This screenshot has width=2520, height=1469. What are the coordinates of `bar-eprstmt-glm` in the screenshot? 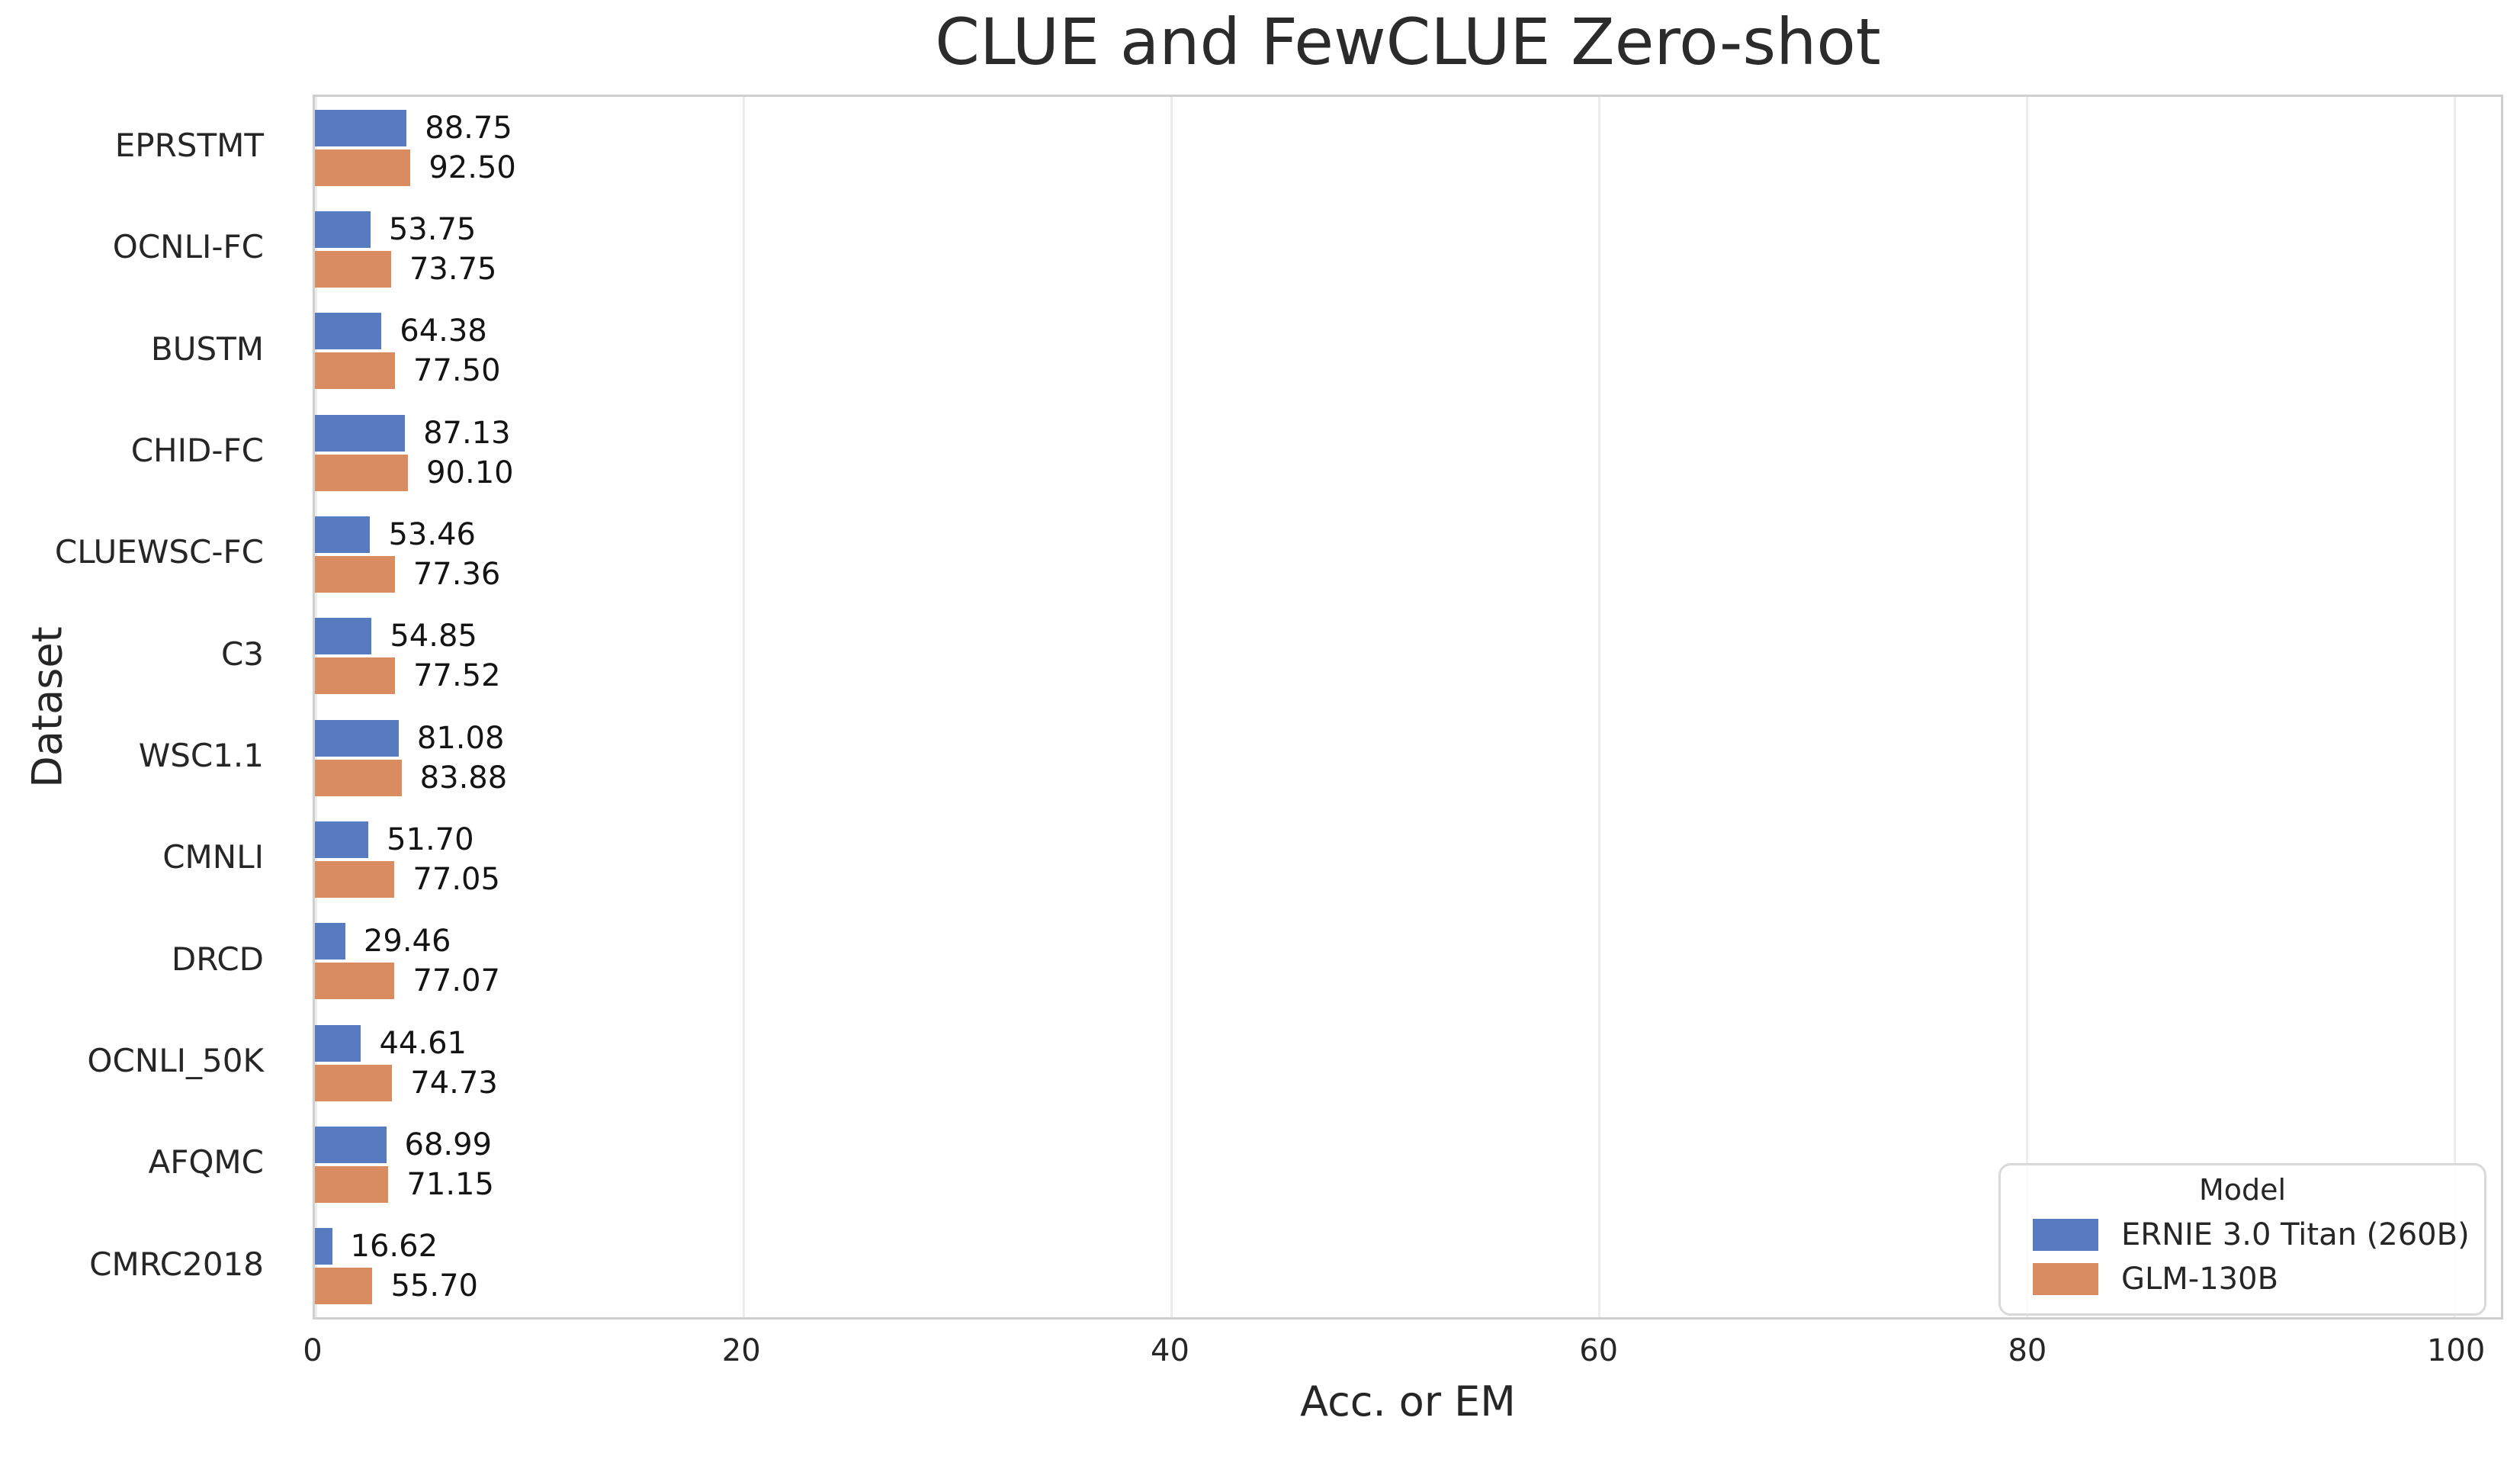 It's located at (363, 167).